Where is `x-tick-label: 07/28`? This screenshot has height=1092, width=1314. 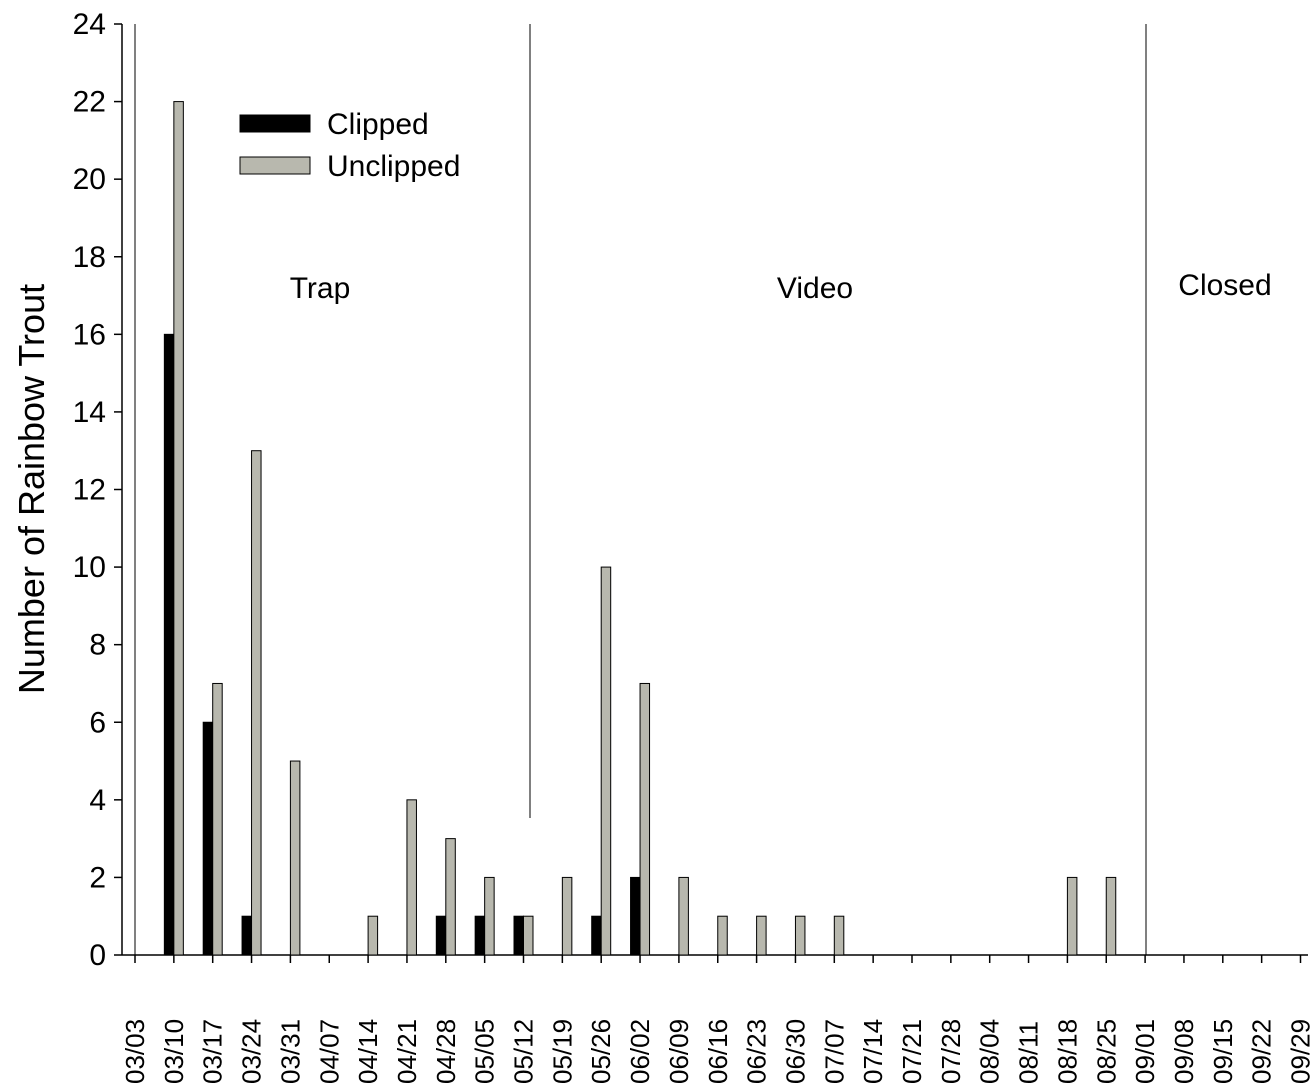 x-tick-label: 07/28 is located at coordinates (951, 1051).